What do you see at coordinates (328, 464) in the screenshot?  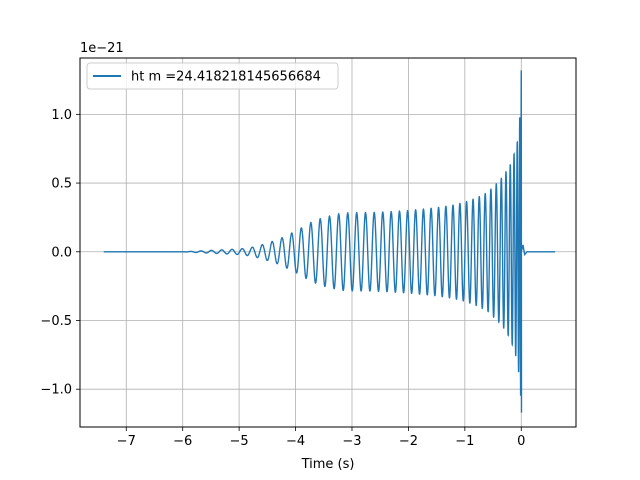 I see `x-axis-label: Time (s)` at bounding box center [328, 464].